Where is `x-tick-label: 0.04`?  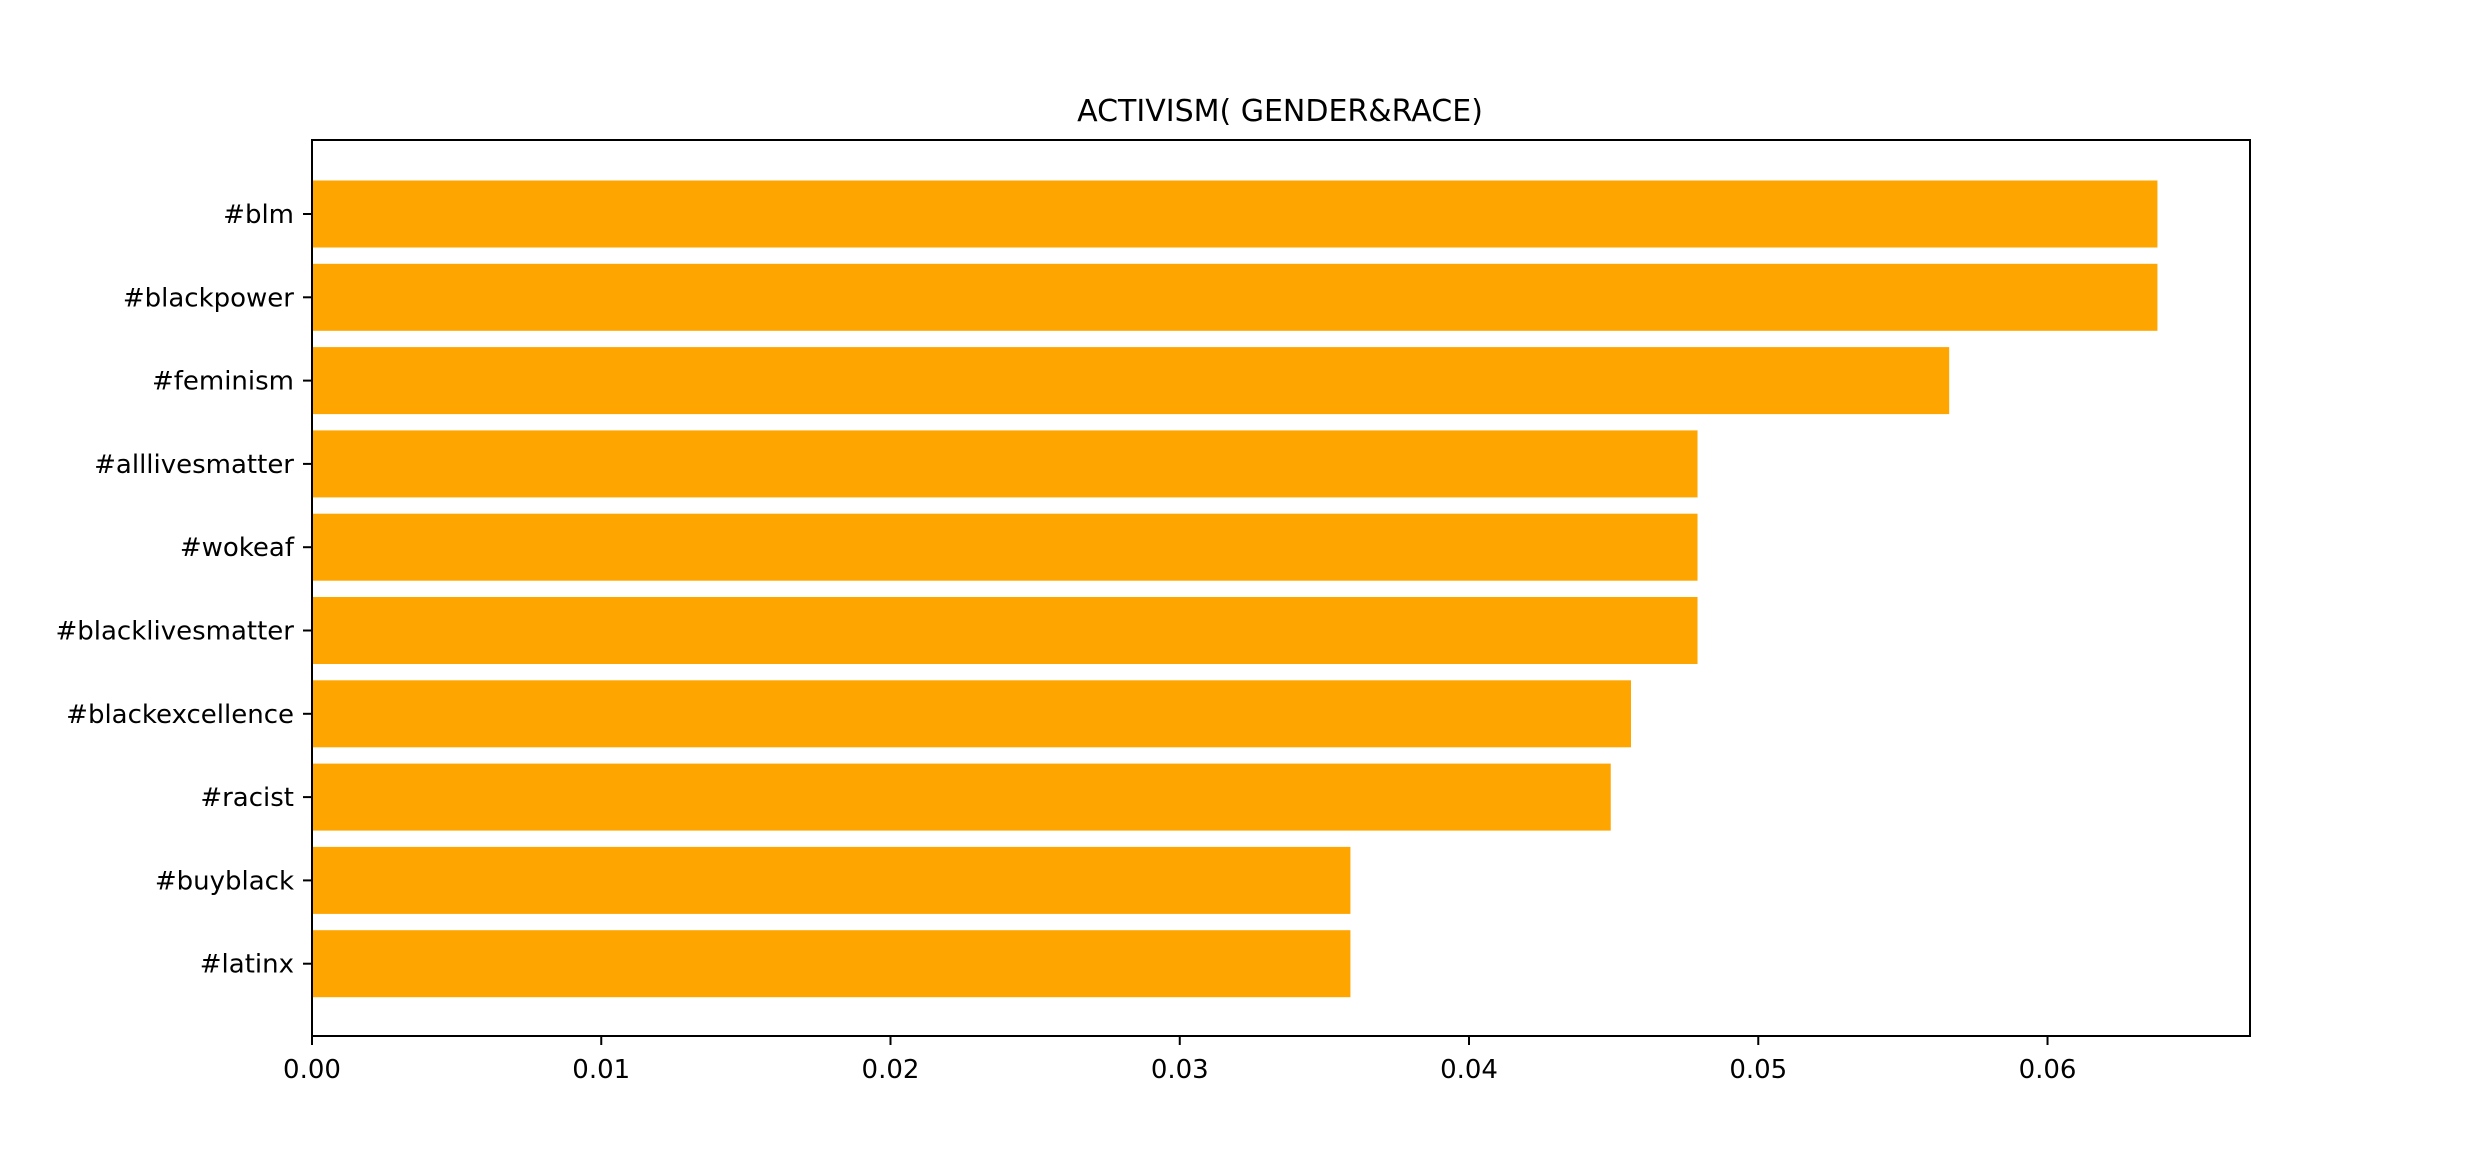 x-tick-label: 0.04 is located at coordinates (1469, 1070).